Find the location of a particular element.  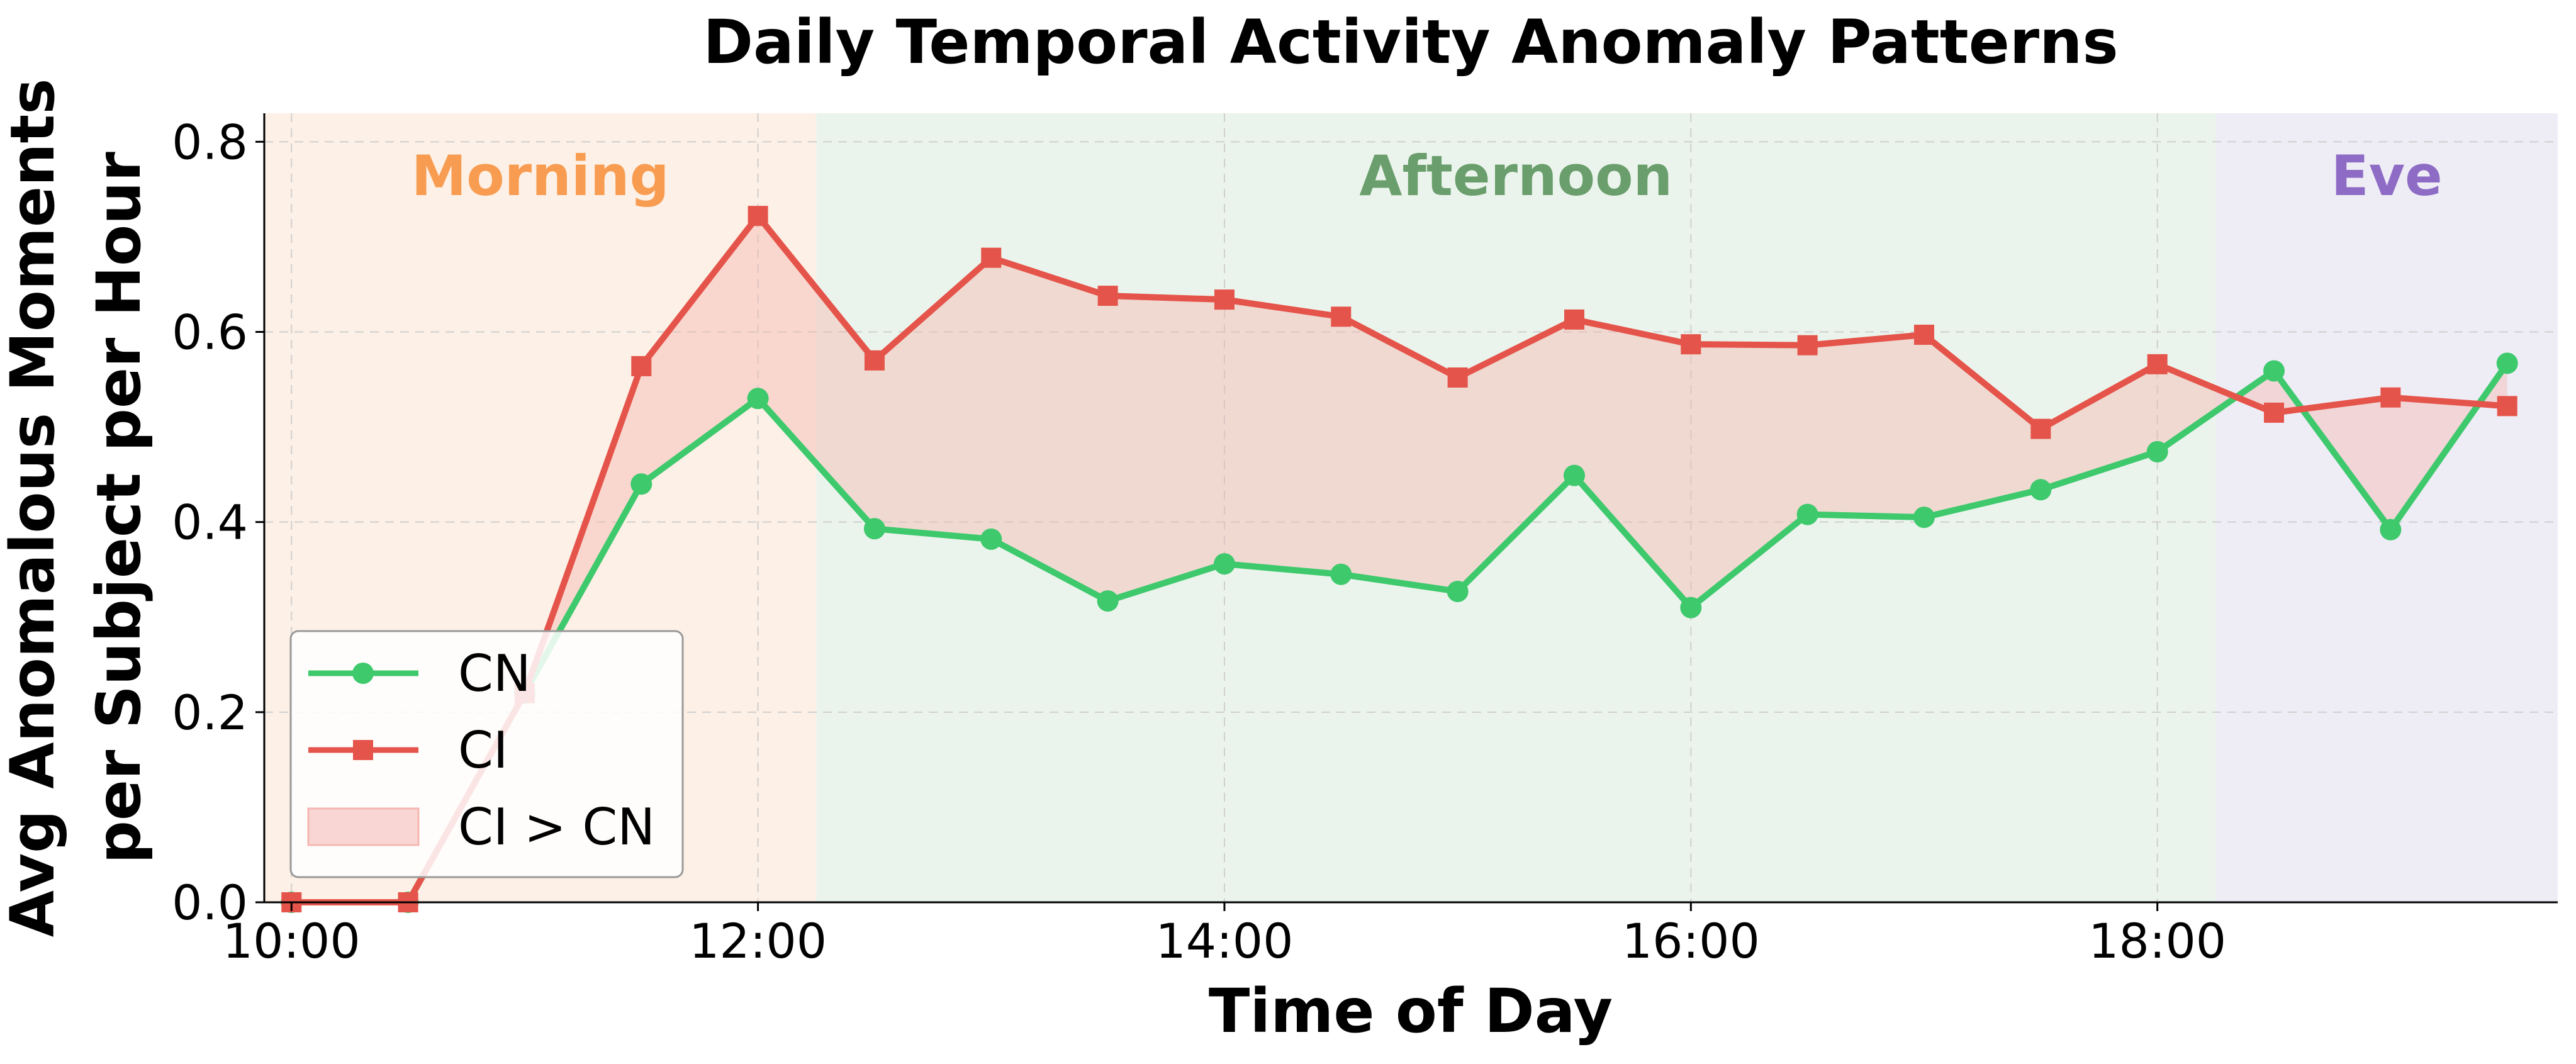

y-tick-label-0-0: 0.0 is located at coordinates (210, 903).